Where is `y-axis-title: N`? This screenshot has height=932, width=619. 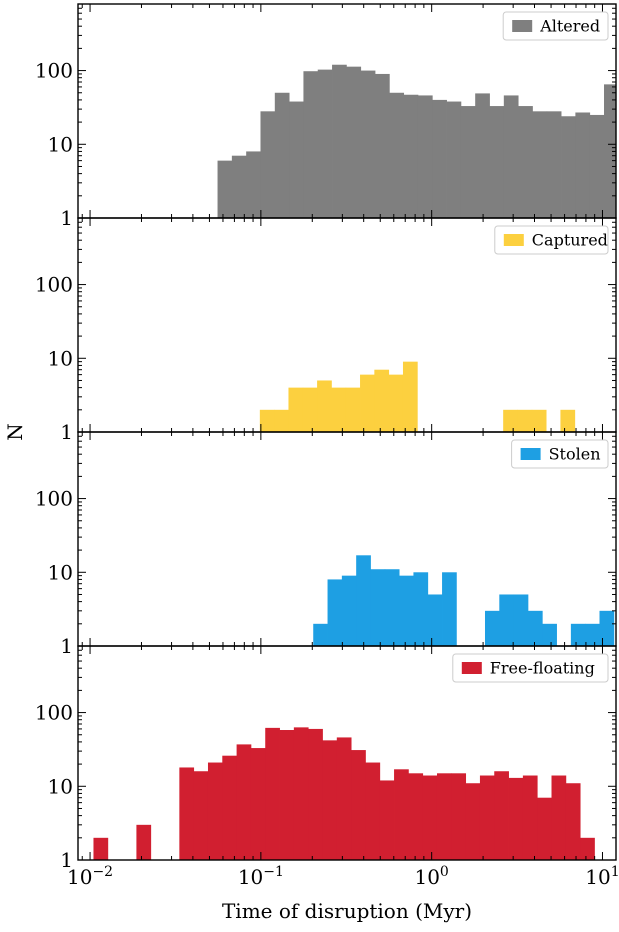
y-axis-title: N is located at coordinates (15, 432).